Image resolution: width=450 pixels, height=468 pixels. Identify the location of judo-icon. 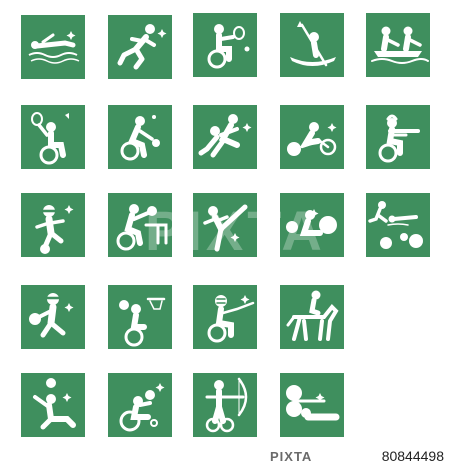
(225, 136).